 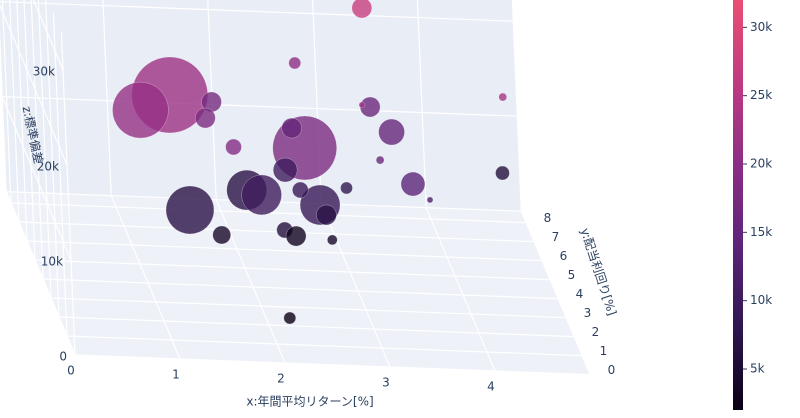 I want to click on z-tick-label: 20k, so click(x=48, y=167).